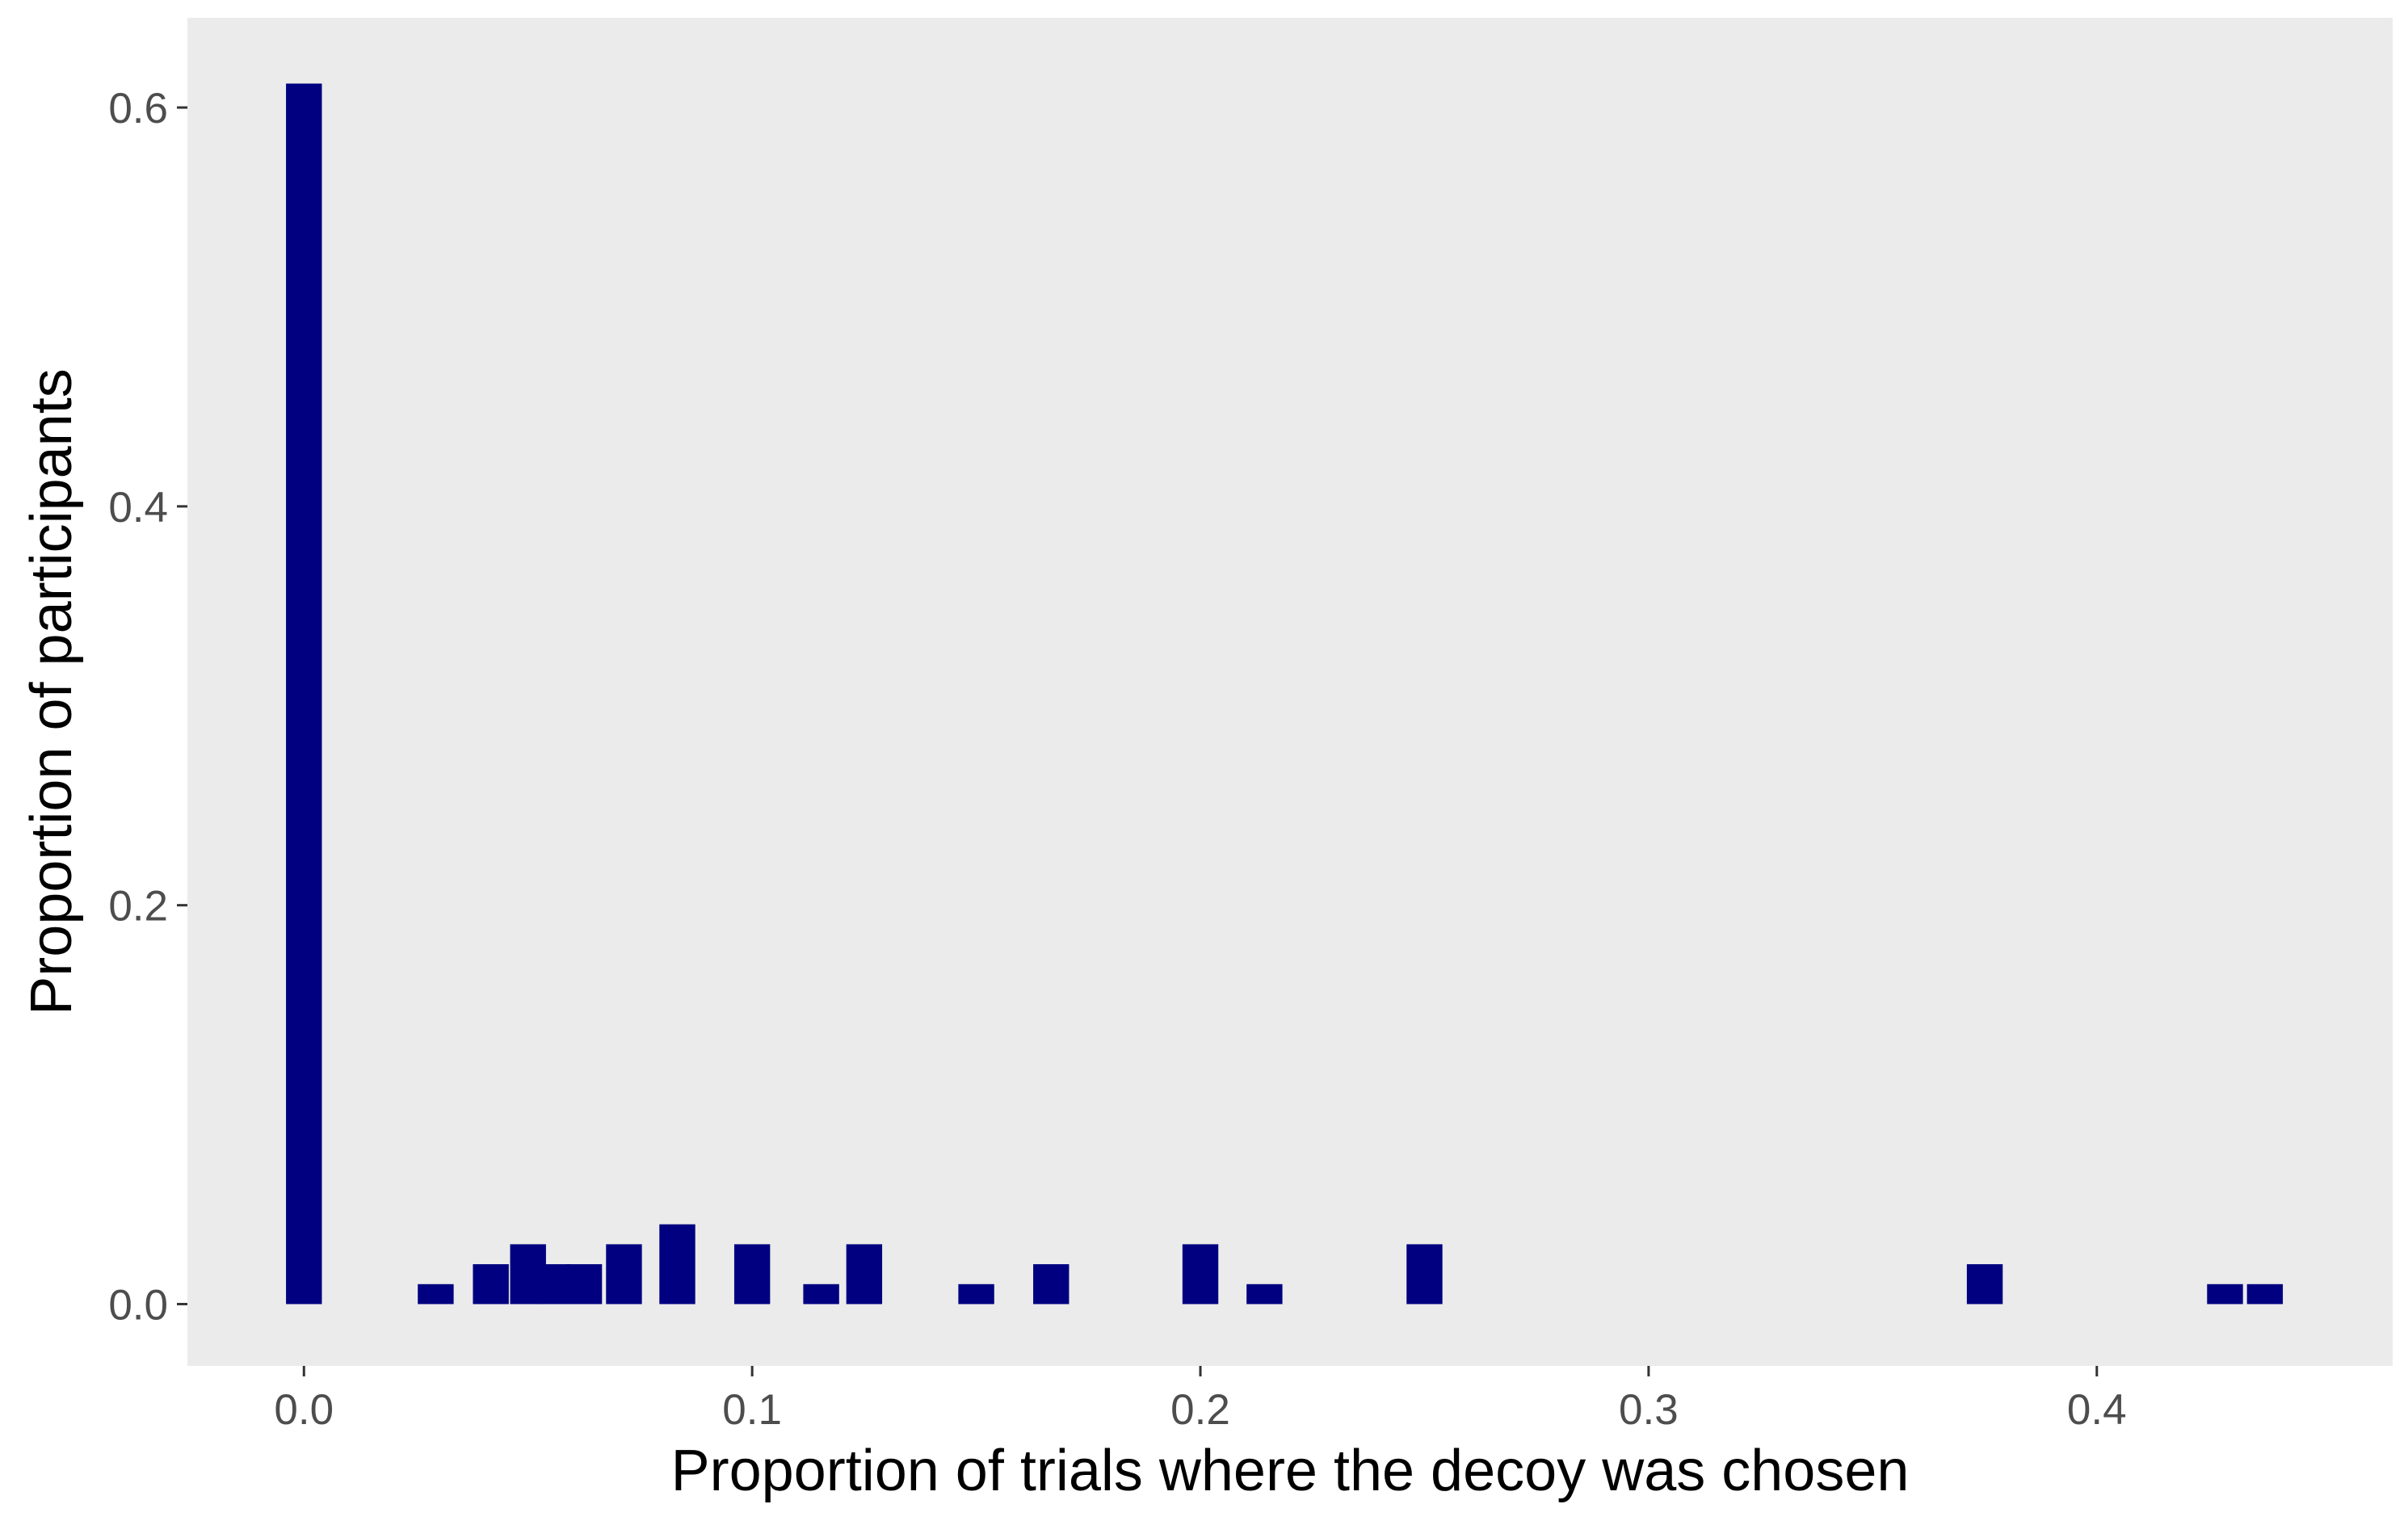 The height and width of the screenshot is (1521, 2408). I want to click on x-tick-label: 0.4, so click(2097, 1410).